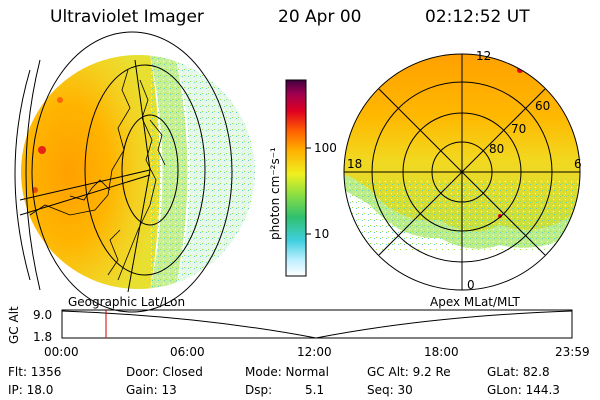  What do you see at coordinates (35, 372) in the screenshot?
I see `flight-number: Flt: 1356` at bounding box center [35, 372].